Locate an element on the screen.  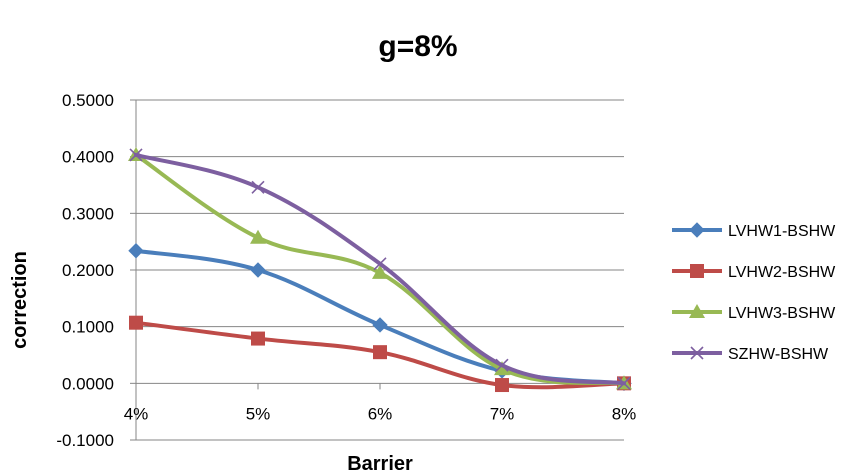
legend-entry: LVHW2-BSHW is located at coordinates (754, 272).